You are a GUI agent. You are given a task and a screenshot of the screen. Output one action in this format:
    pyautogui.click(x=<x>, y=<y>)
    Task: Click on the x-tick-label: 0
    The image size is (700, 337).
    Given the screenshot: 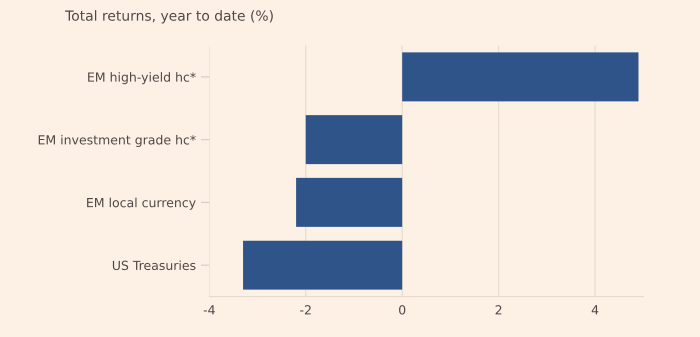 What is the action you would take?
    pyautogui.click(x=402, y=310)
    